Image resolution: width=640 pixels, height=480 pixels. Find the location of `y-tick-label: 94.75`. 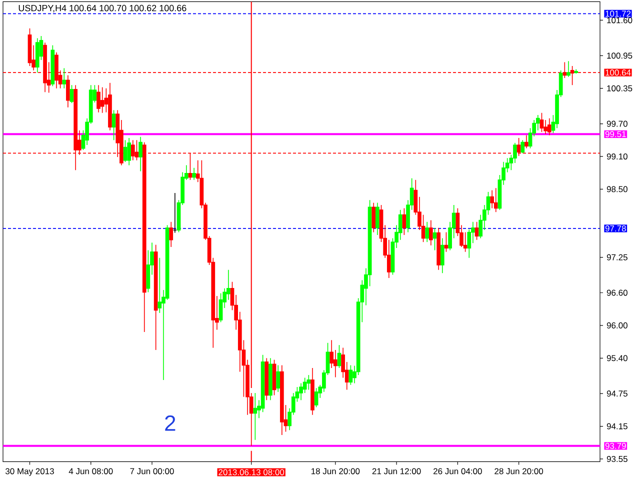

y-tick-label: 94.75 is located at coordinates (617, 393).